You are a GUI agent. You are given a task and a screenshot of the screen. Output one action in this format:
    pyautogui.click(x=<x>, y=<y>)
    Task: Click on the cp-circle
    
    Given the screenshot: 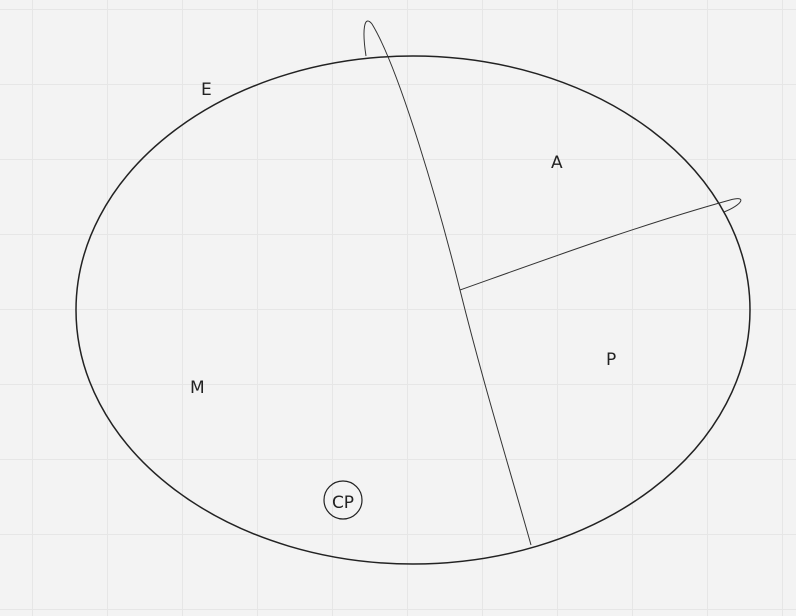 What is the action you would take?
    pyautogui.click(x=343, y=500)
    